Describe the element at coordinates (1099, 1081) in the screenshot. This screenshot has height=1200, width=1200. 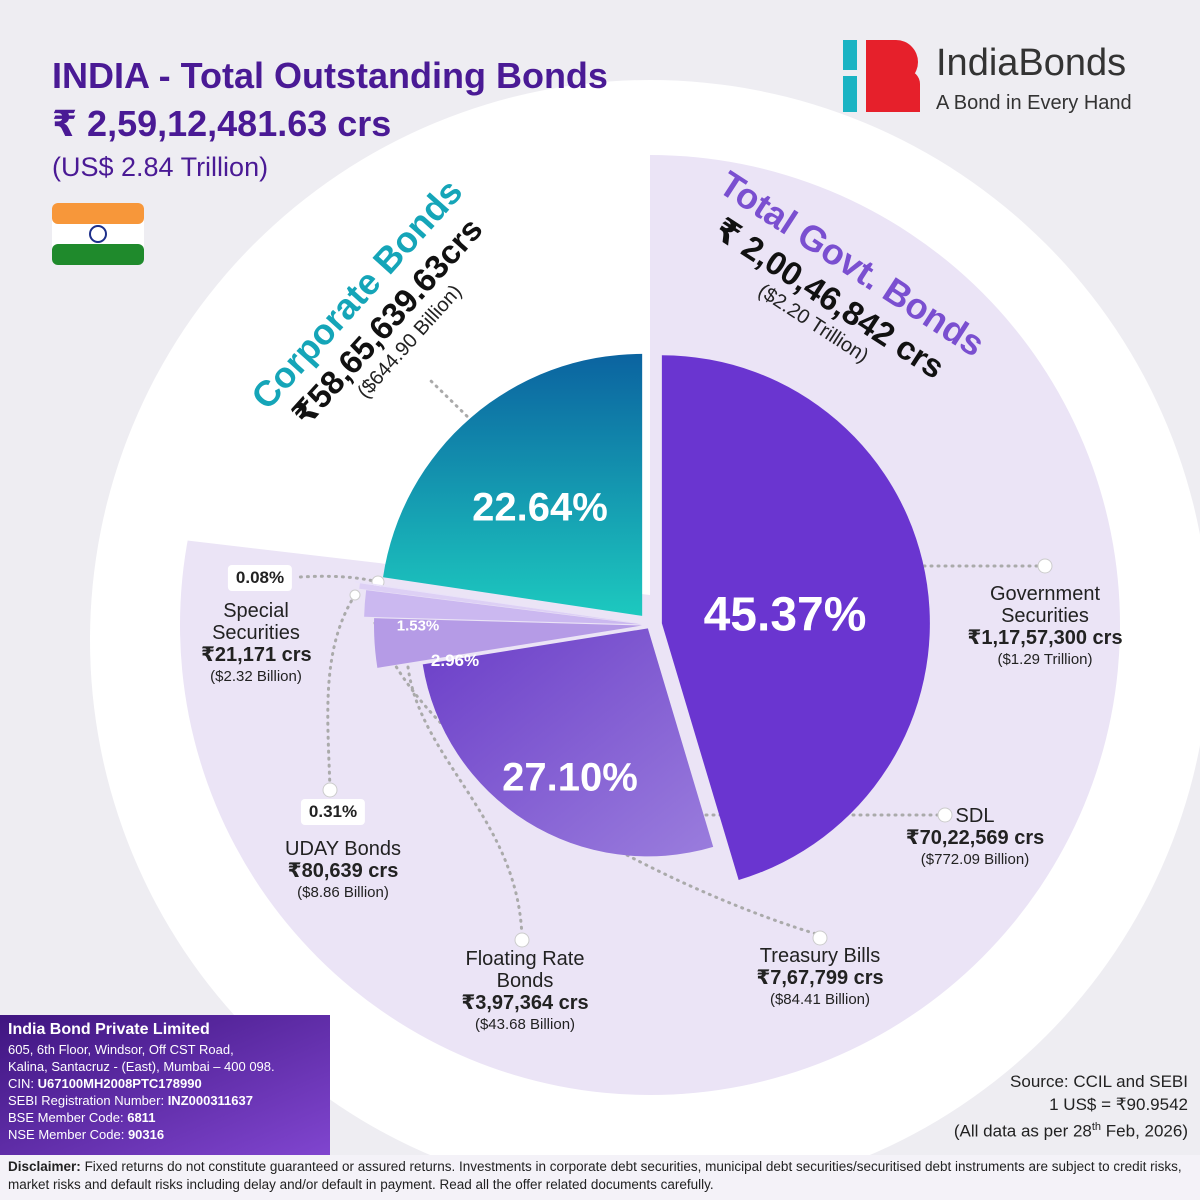
I see `source-line: Source: CCIL and SEBI` at that location.